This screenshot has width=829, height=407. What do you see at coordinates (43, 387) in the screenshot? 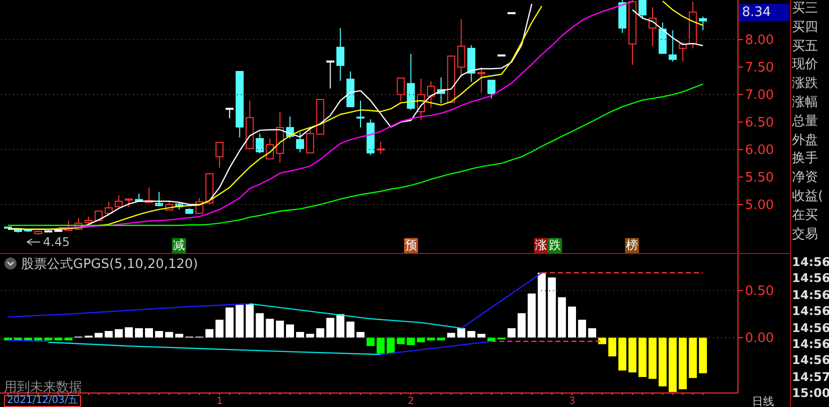
I see `annotation: 用到未来数据` at bounding box center [43, 387].